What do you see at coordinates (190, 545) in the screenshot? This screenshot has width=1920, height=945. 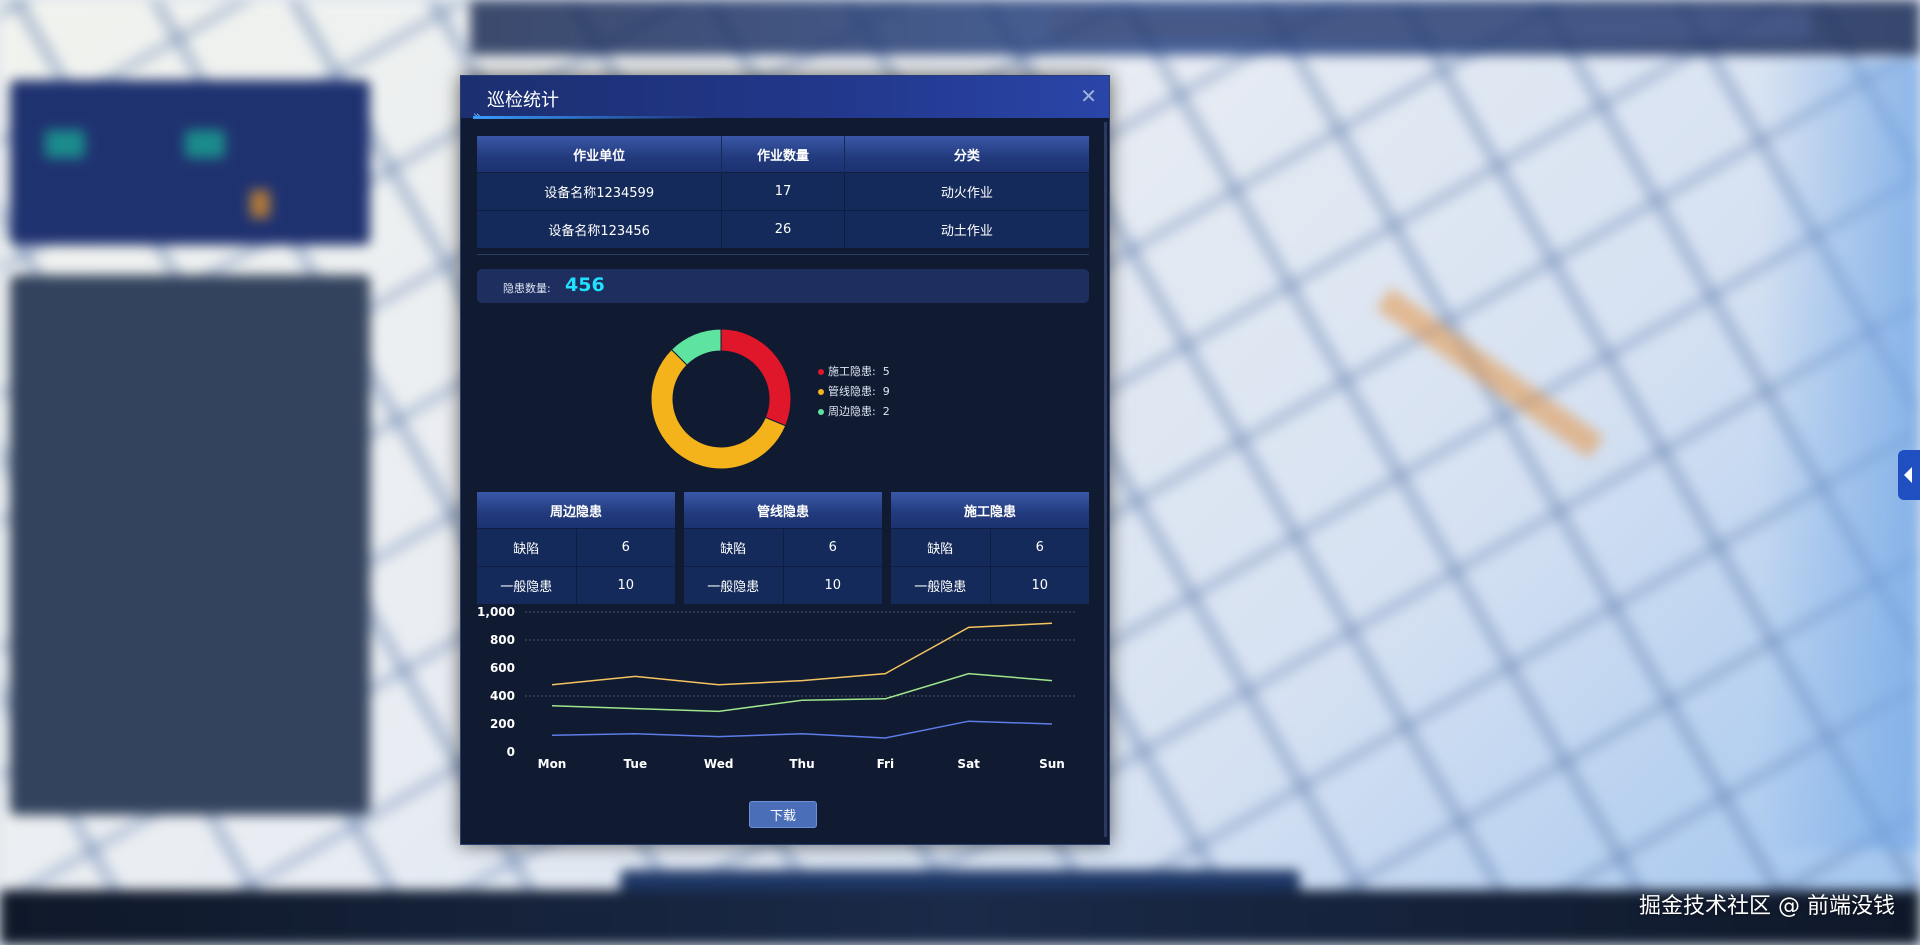 I see `left-panel-bottom` at bounding box center [190, 545].